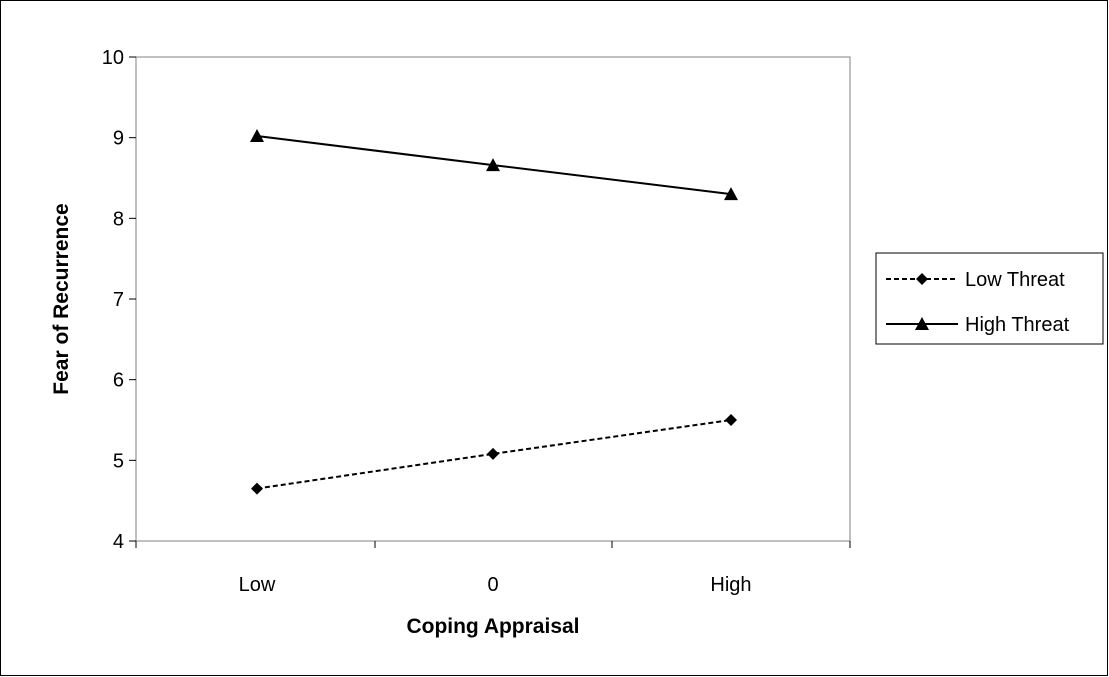 The width and height of the screenshot is (1109, 677). What do you see at coordinates (118, 461) in the screenshot?
I see `y-tick-label: 5` at bounding box center [118, 461].